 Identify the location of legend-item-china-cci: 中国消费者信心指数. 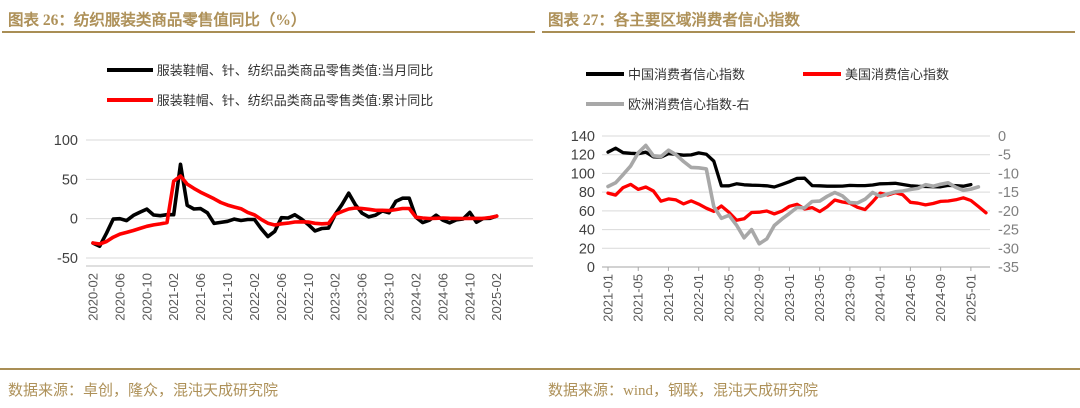
(665, 73).